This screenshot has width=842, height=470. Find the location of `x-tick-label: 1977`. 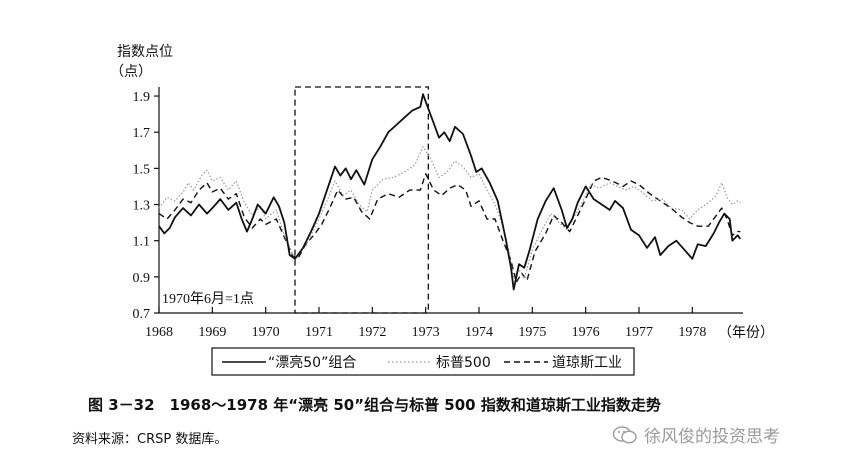

x-tick-label: 1977 is located at coordinates (639, 332).